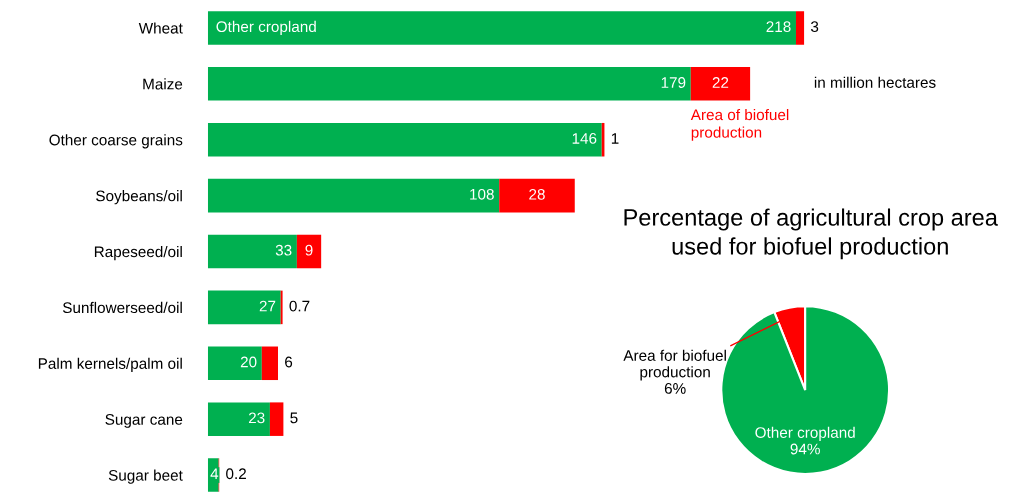 The width and height of the screenshot is (1009, 503). I want to click on data-label: 4, so click(214, 474).